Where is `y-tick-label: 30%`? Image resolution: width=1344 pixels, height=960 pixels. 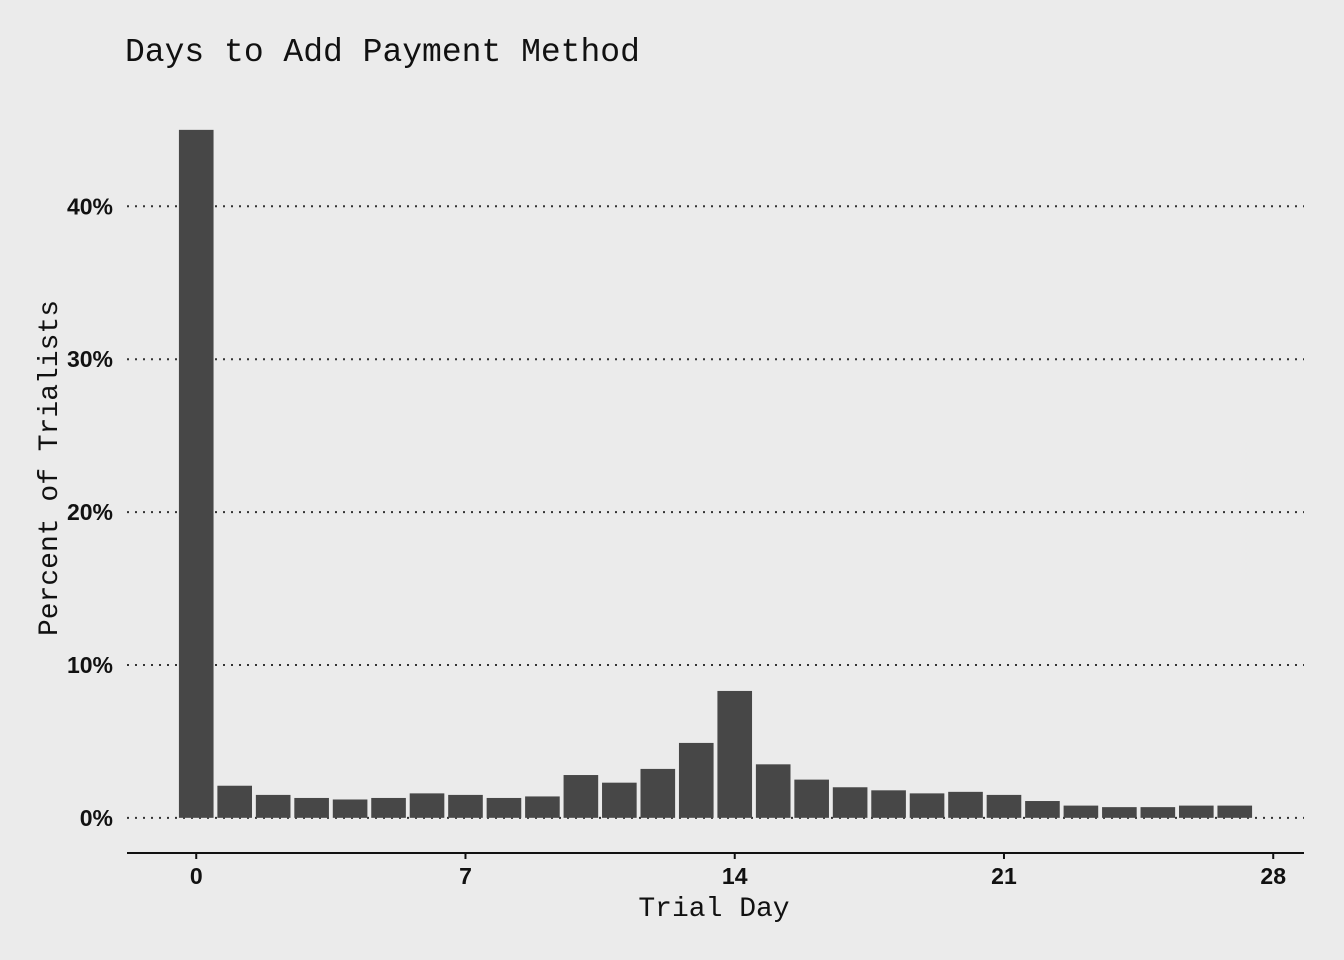
y-tick-label: 30% is located at coordinates (90, 359).